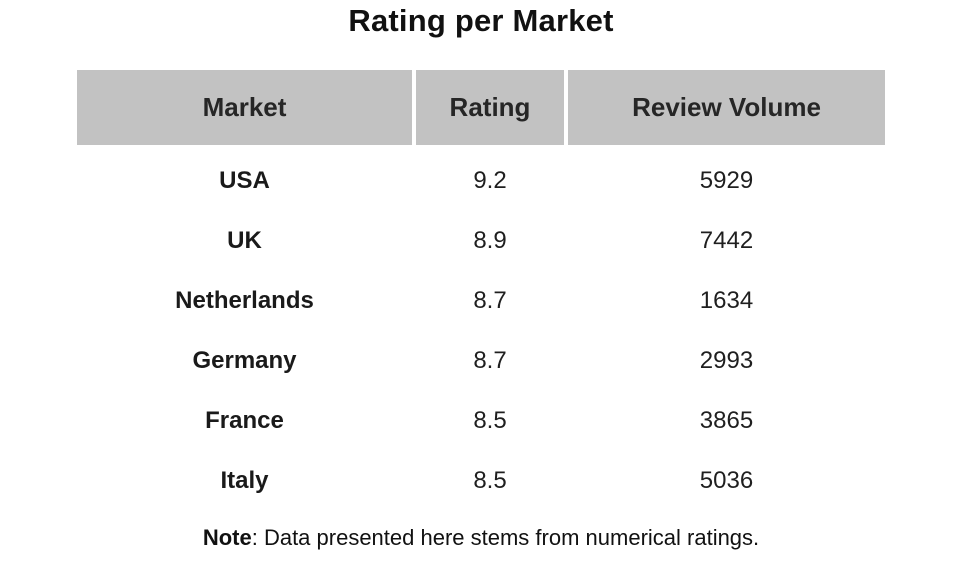 This screenshot has height=582, width=962. What do you see at coordinates (244, 480) in the screenshot?
I see `cell-market: Italy` at bounding box center [244, 480].